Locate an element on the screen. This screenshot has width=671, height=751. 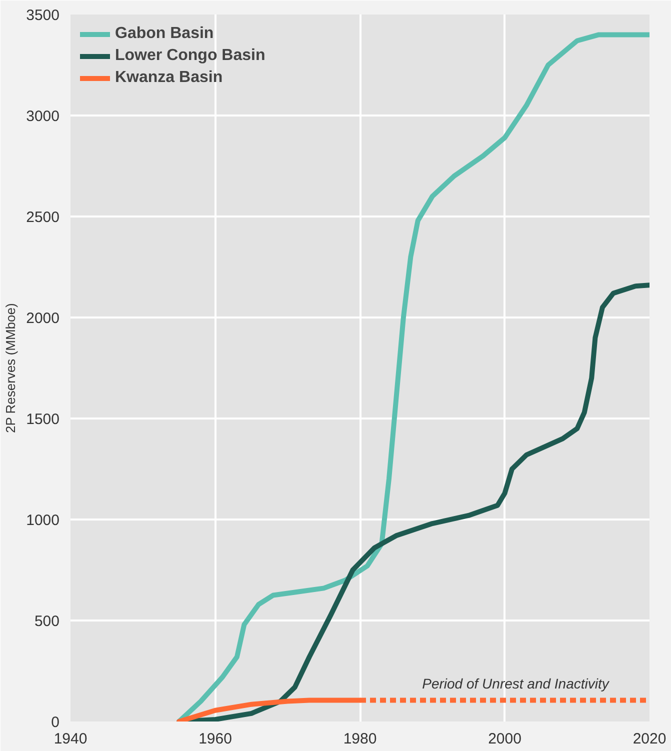
y-tick-label: 1000 is located at coordinates (43, 520).